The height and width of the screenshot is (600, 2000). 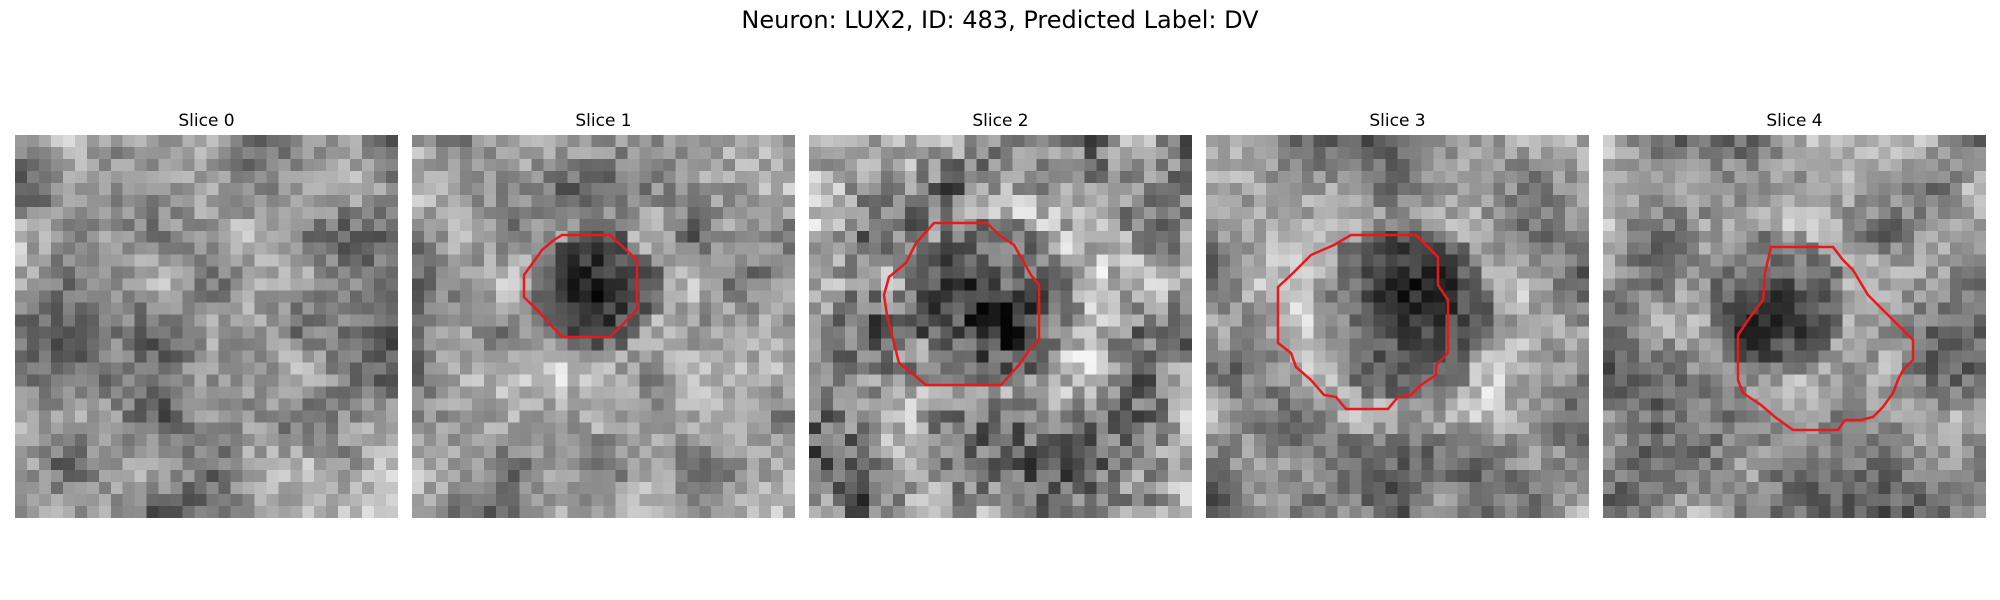 I want to click on slice-panel-0: Slice 0, so click(x=206, y=314).